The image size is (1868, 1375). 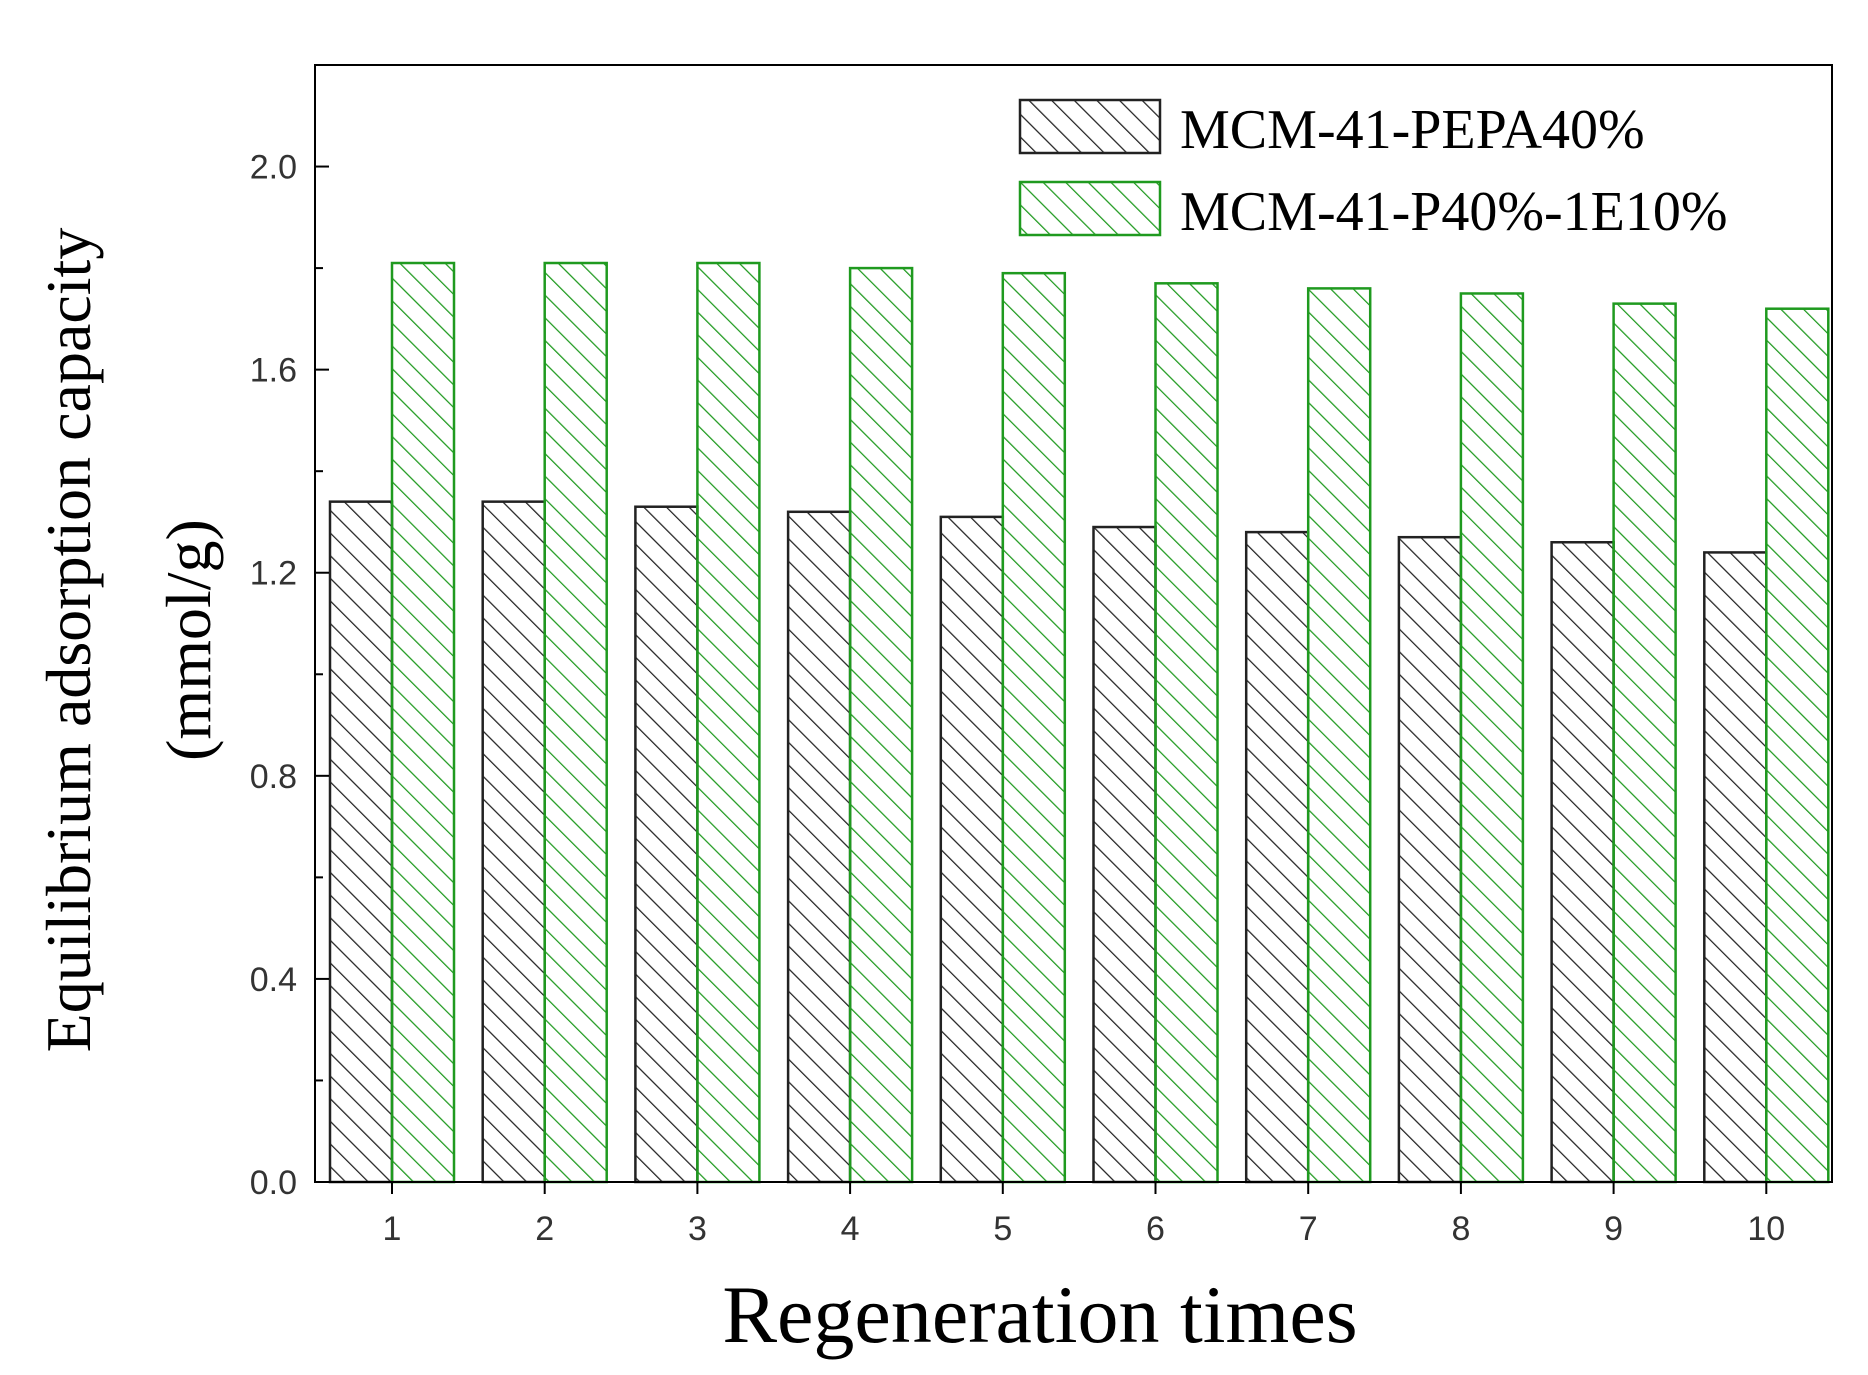 What do you see at coordinates (273, 371) in the screenshot?
I see `y-tick-label: 1.6` at bounding box center [273, 371].